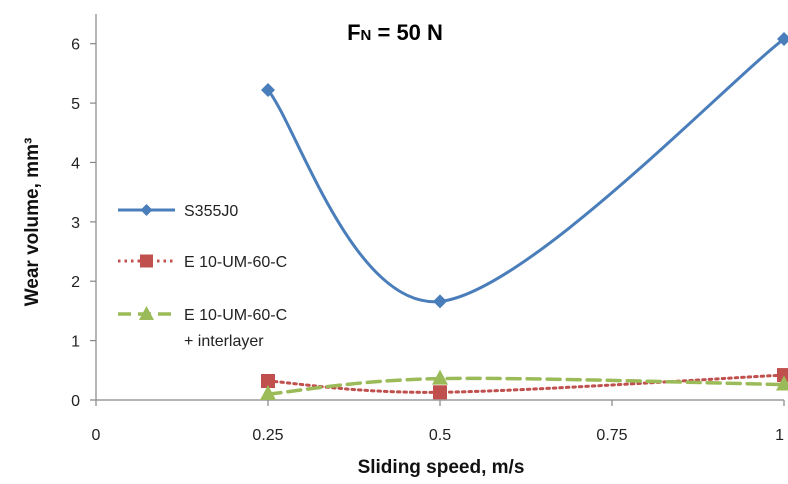 This screenshot has height=484, width=788. Describe the element at coordinates (146, 313) in the screenshot. I see `legend-marker-triangle` at that location.